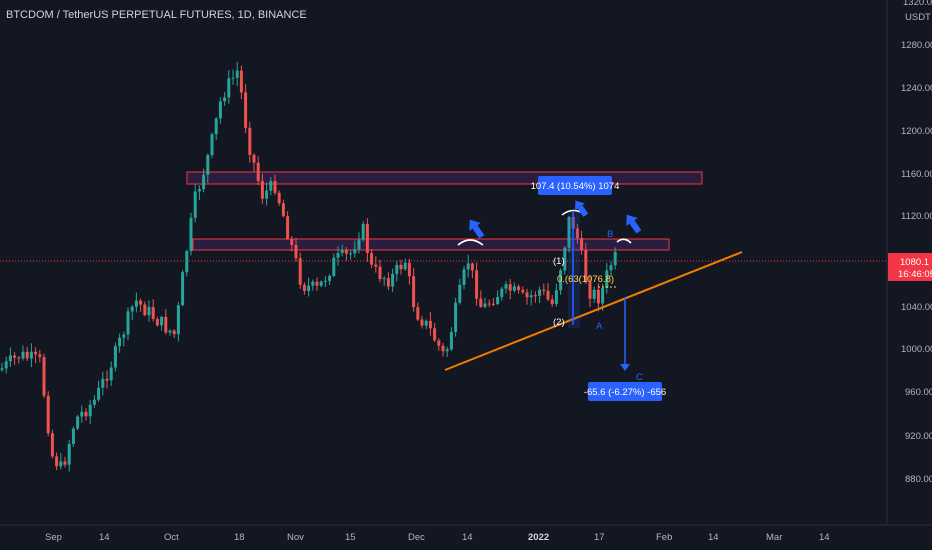  I want to click on current-price-value: 1080.1, so click(914, 262).